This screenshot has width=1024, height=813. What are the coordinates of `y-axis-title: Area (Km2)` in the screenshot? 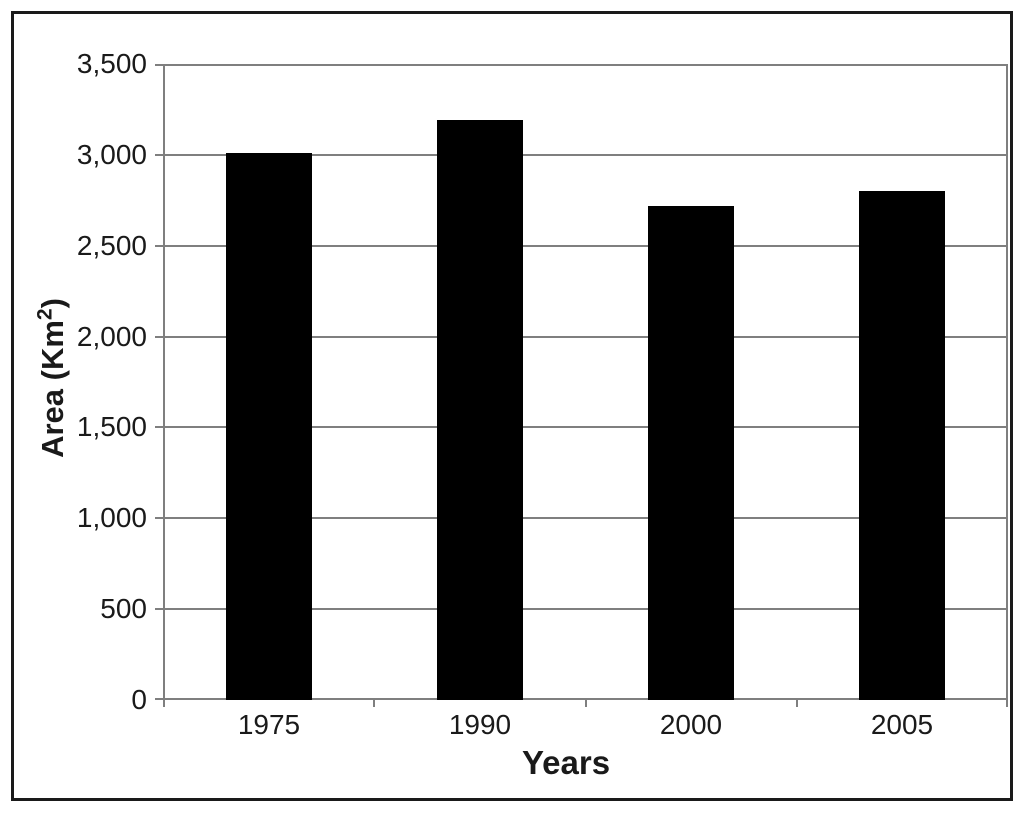 It's located at (51, 378).